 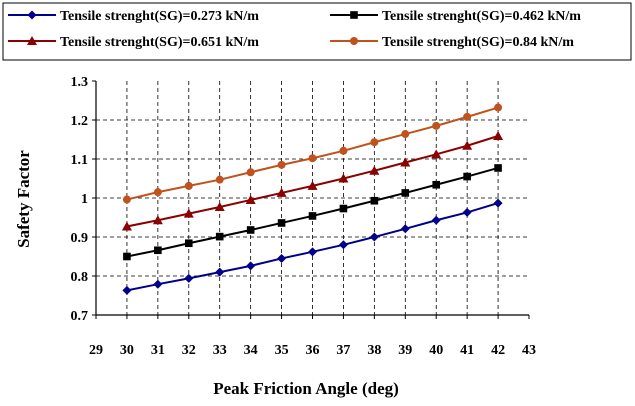 I want to click on legend-box, so click(x=317, y=31).